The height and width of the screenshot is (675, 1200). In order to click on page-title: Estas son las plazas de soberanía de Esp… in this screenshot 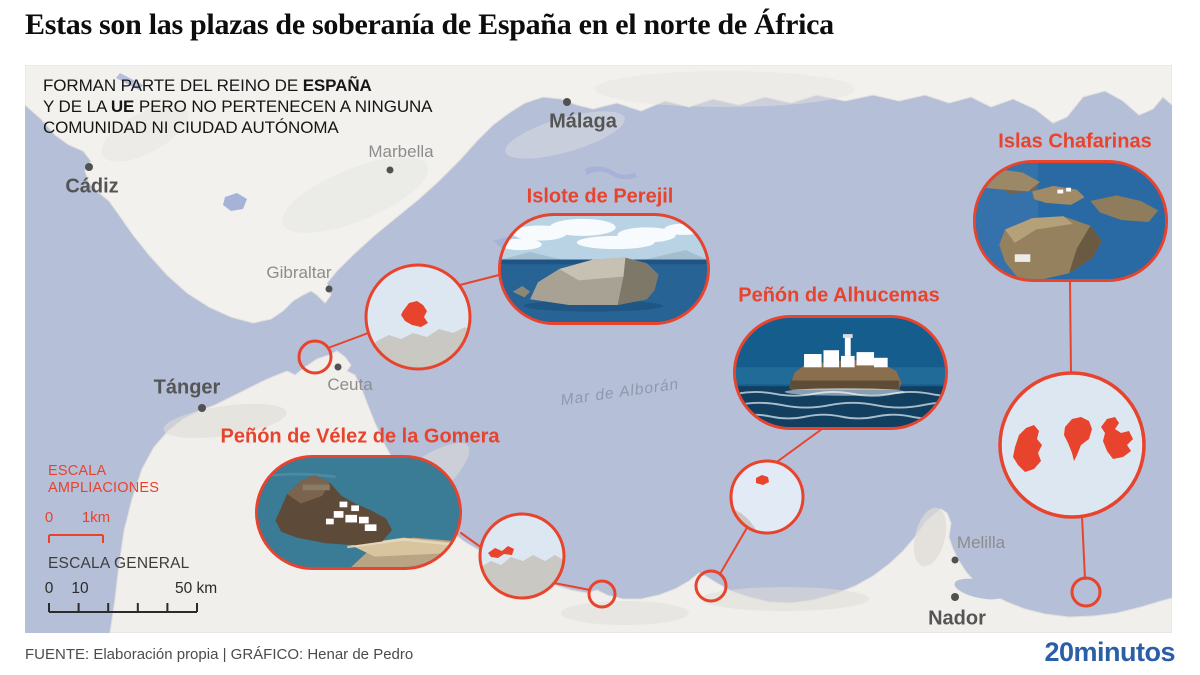, I will do `click(429, 24)`.